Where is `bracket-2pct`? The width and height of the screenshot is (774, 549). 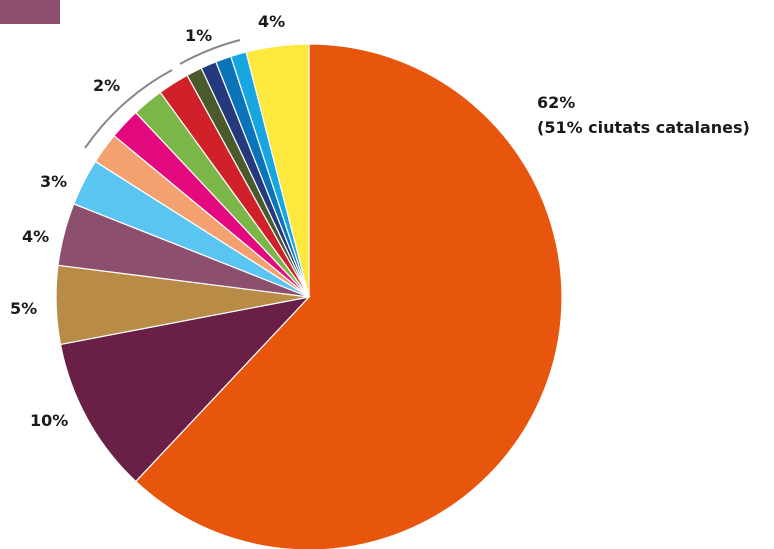 bracket-2pct is located at coordinates (128, 109).